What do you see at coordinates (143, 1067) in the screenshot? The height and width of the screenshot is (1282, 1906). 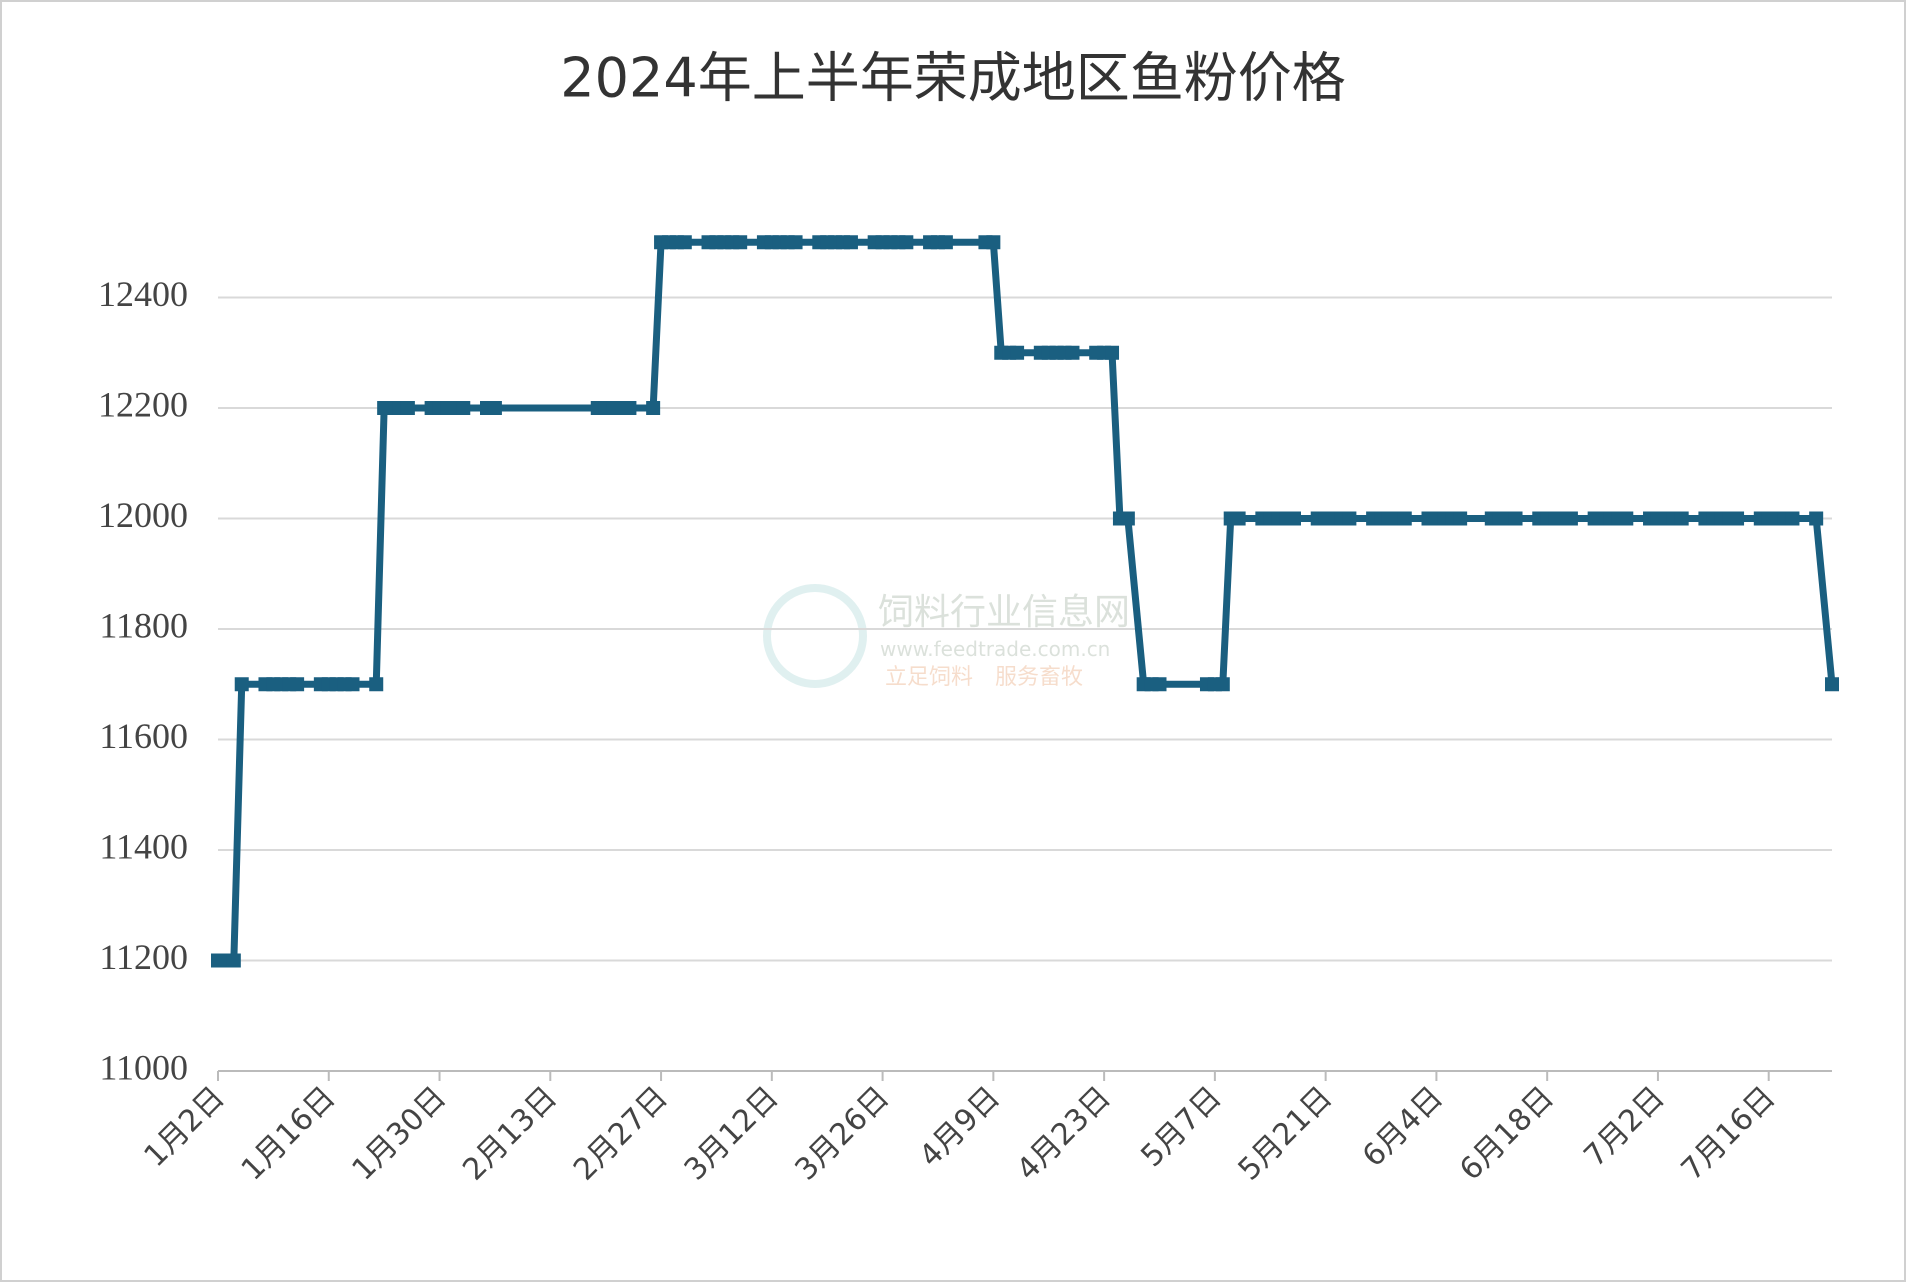 I see `y-tick-label: 11000` at bounding box center [143, 1067].